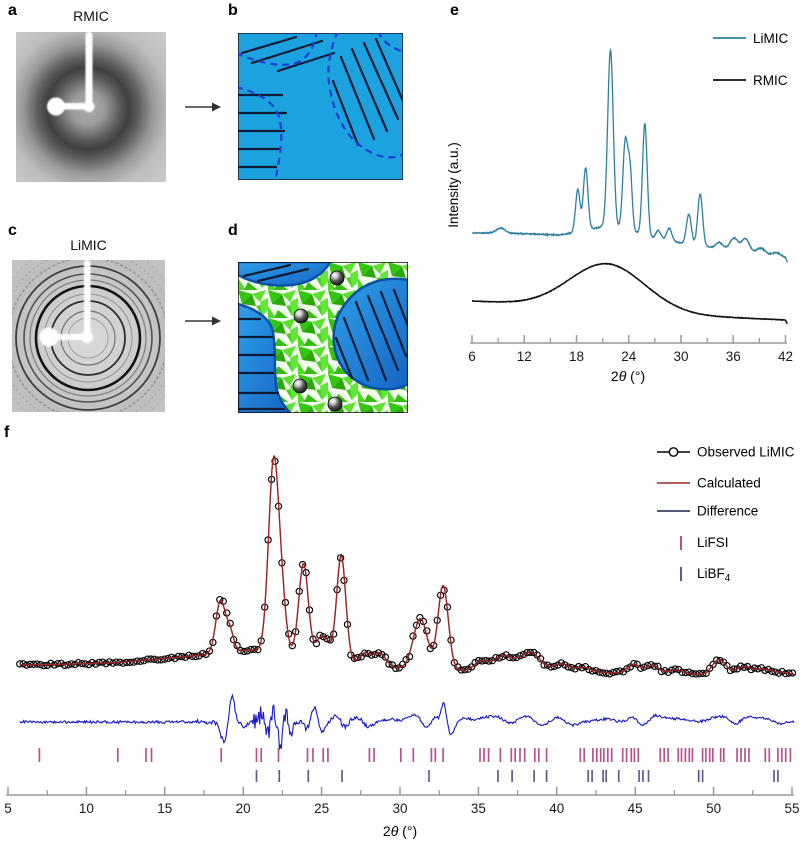  What do you see at coordinates (88, 245) in the screenshot?
I see `panel-c-title: LiMIC` at bounding box center [88, 245].